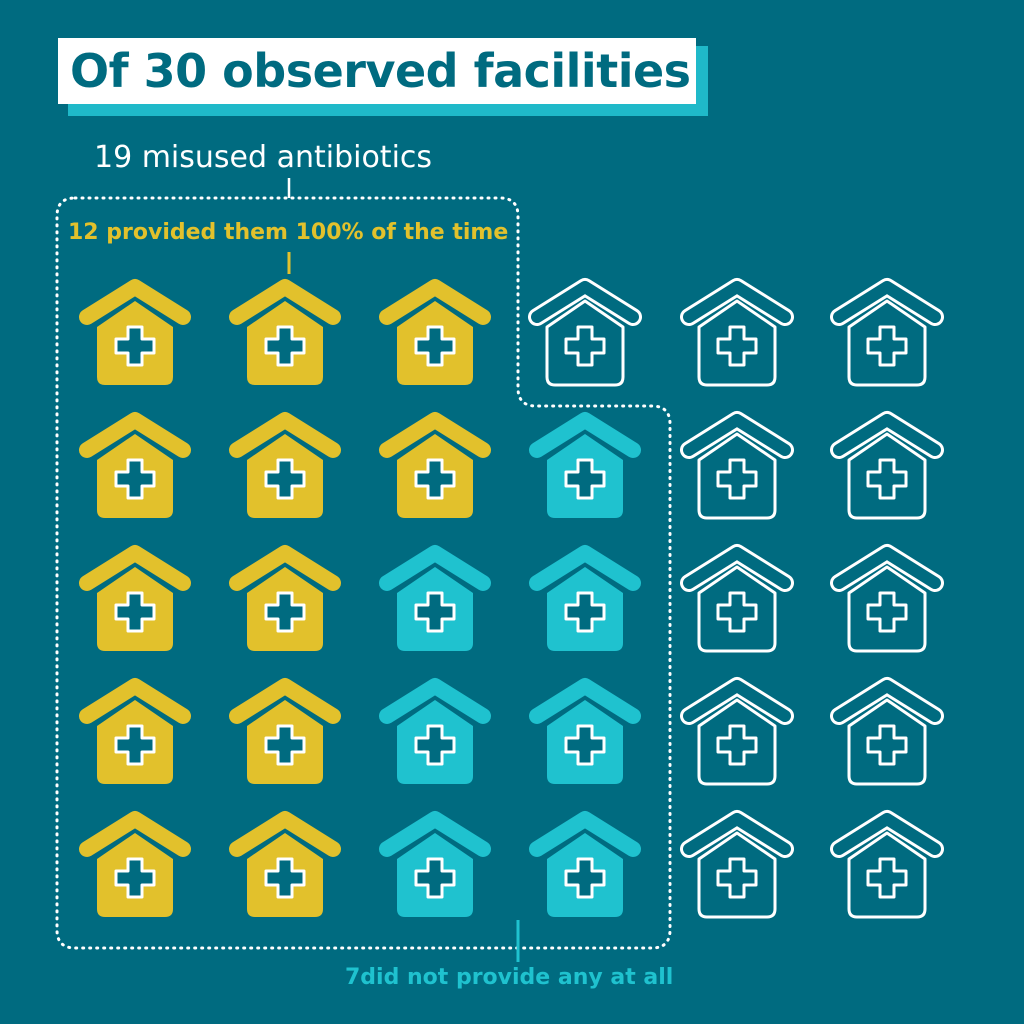 The height and width of the screenshot is (1024, 1024). Describe the element at coordinates (288, 232) in the screenshot. I see `provided-always-label: 12 provided them 100% of the time` at that location.